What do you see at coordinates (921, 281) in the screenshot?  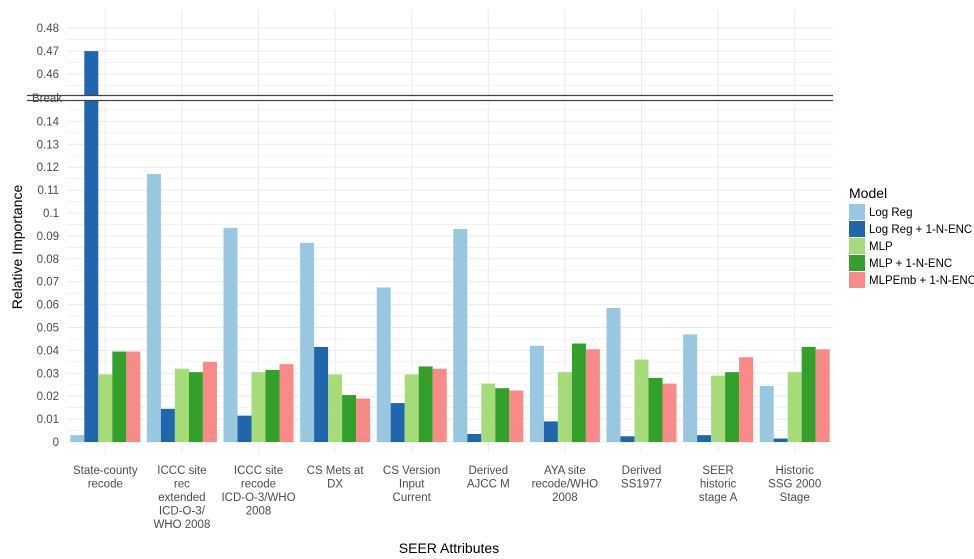 I see `legend-label: MLPEmb + 1-N-ENC` at bounding box center [921, 281].